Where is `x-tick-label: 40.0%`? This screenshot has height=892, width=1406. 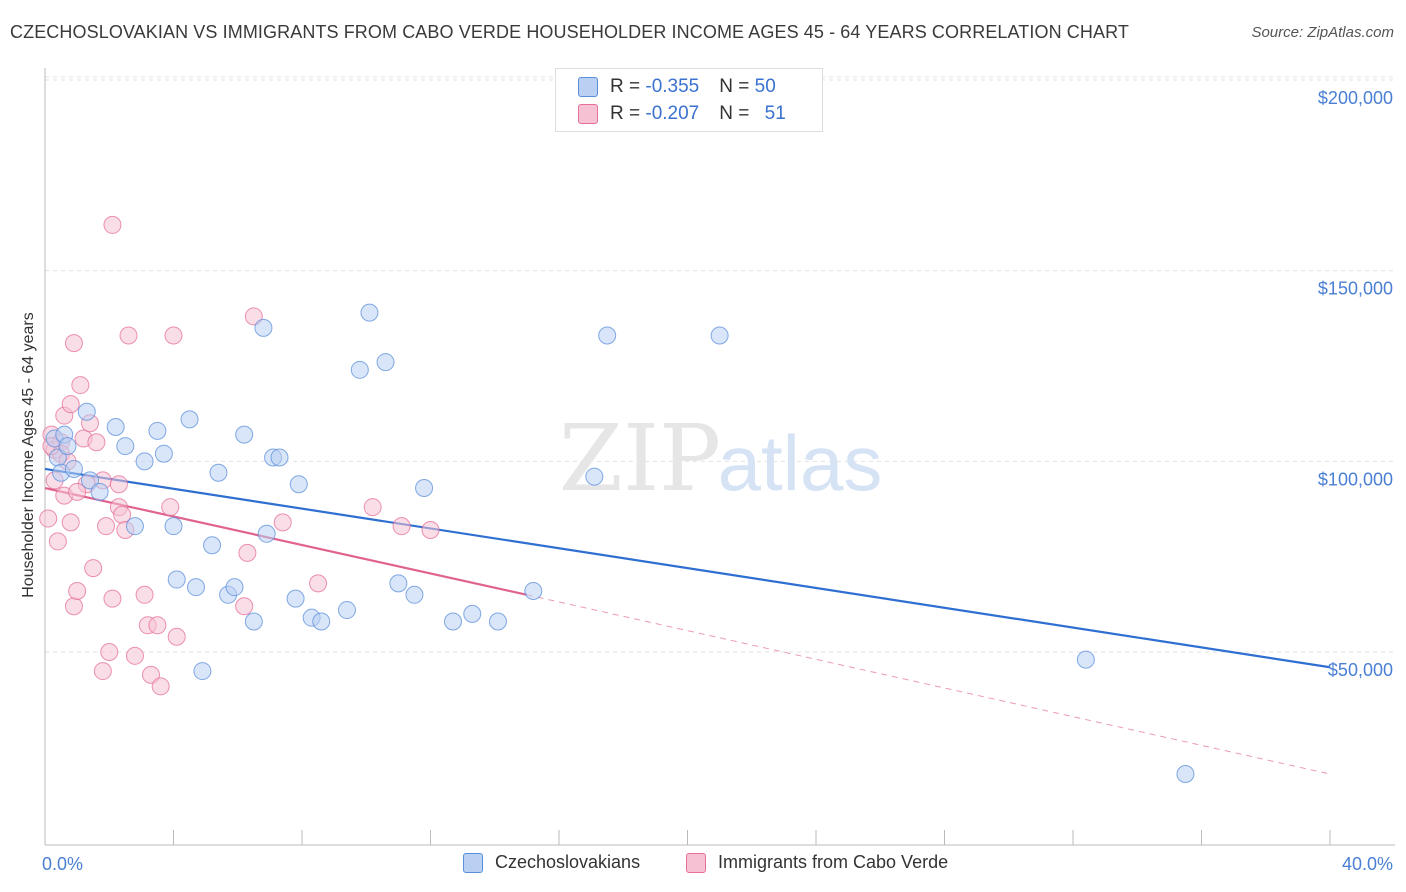
x-tick-label: 40.0% is located at coordinates (1367, 864).